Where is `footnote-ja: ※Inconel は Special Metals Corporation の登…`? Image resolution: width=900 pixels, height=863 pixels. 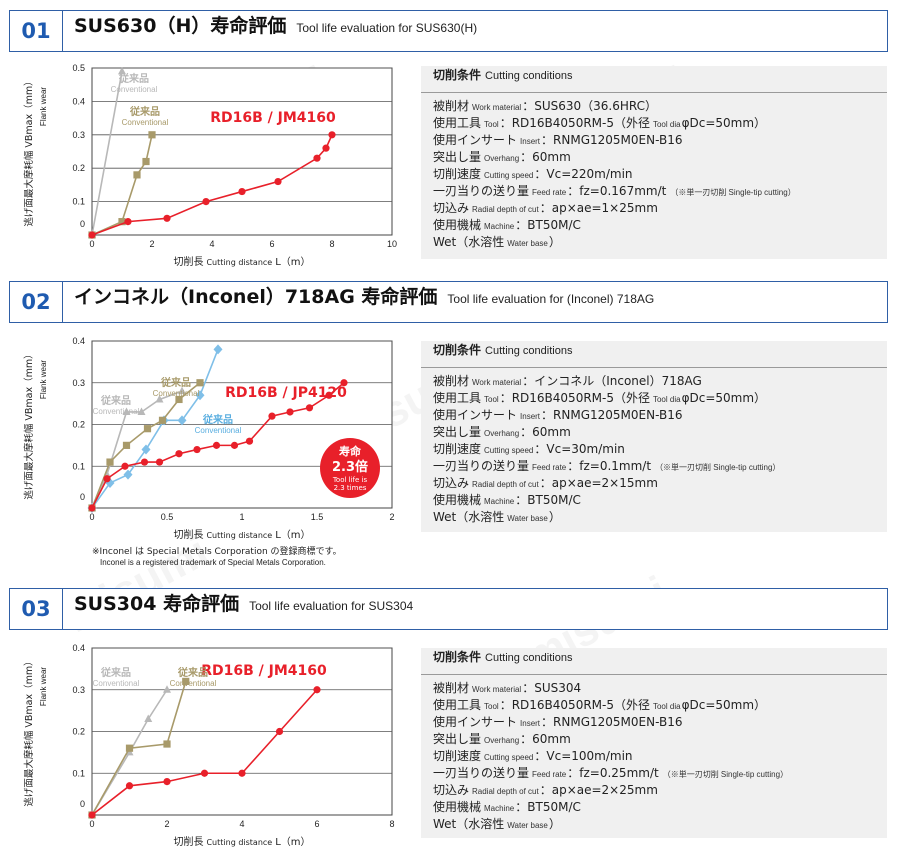
footnote-ja: ※Inconel は Special Metals Corporation の登… is located at coordinates (217, 552).